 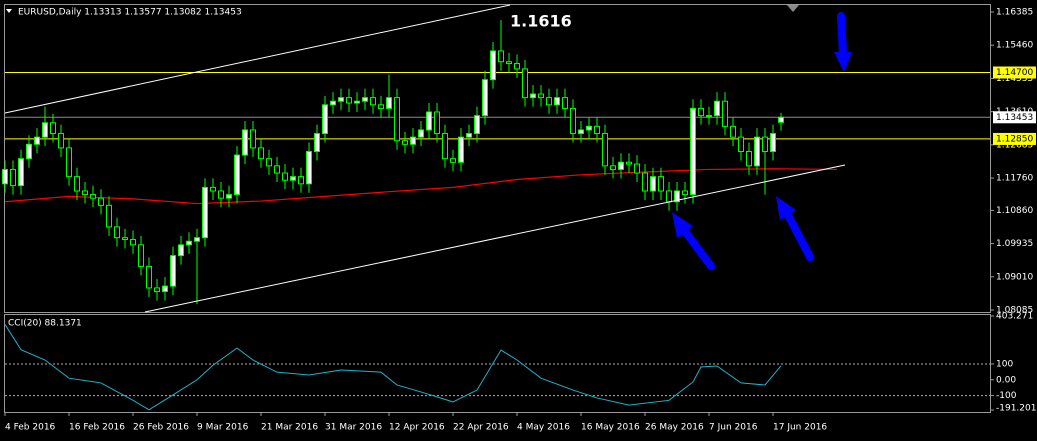 I want to click on x-tick-label: 7 Jun 2016, so click(x=733, y=428).